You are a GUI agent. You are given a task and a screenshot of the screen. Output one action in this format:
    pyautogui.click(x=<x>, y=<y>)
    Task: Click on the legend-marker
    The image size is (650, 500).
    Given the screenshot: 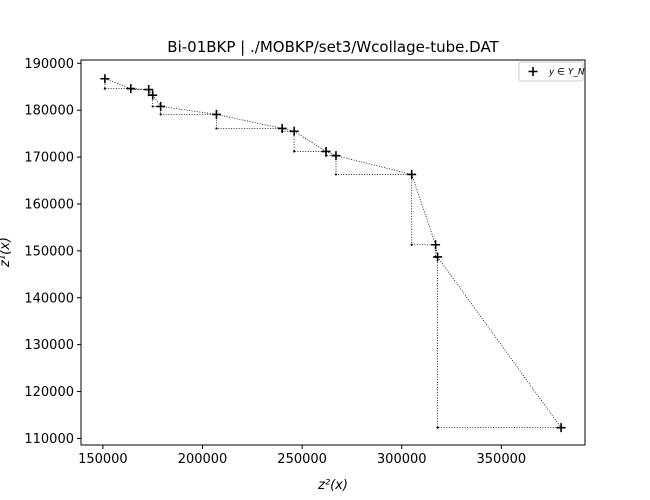 What is the action you would take?
    pyautogui.click(x=533, y=71)
    